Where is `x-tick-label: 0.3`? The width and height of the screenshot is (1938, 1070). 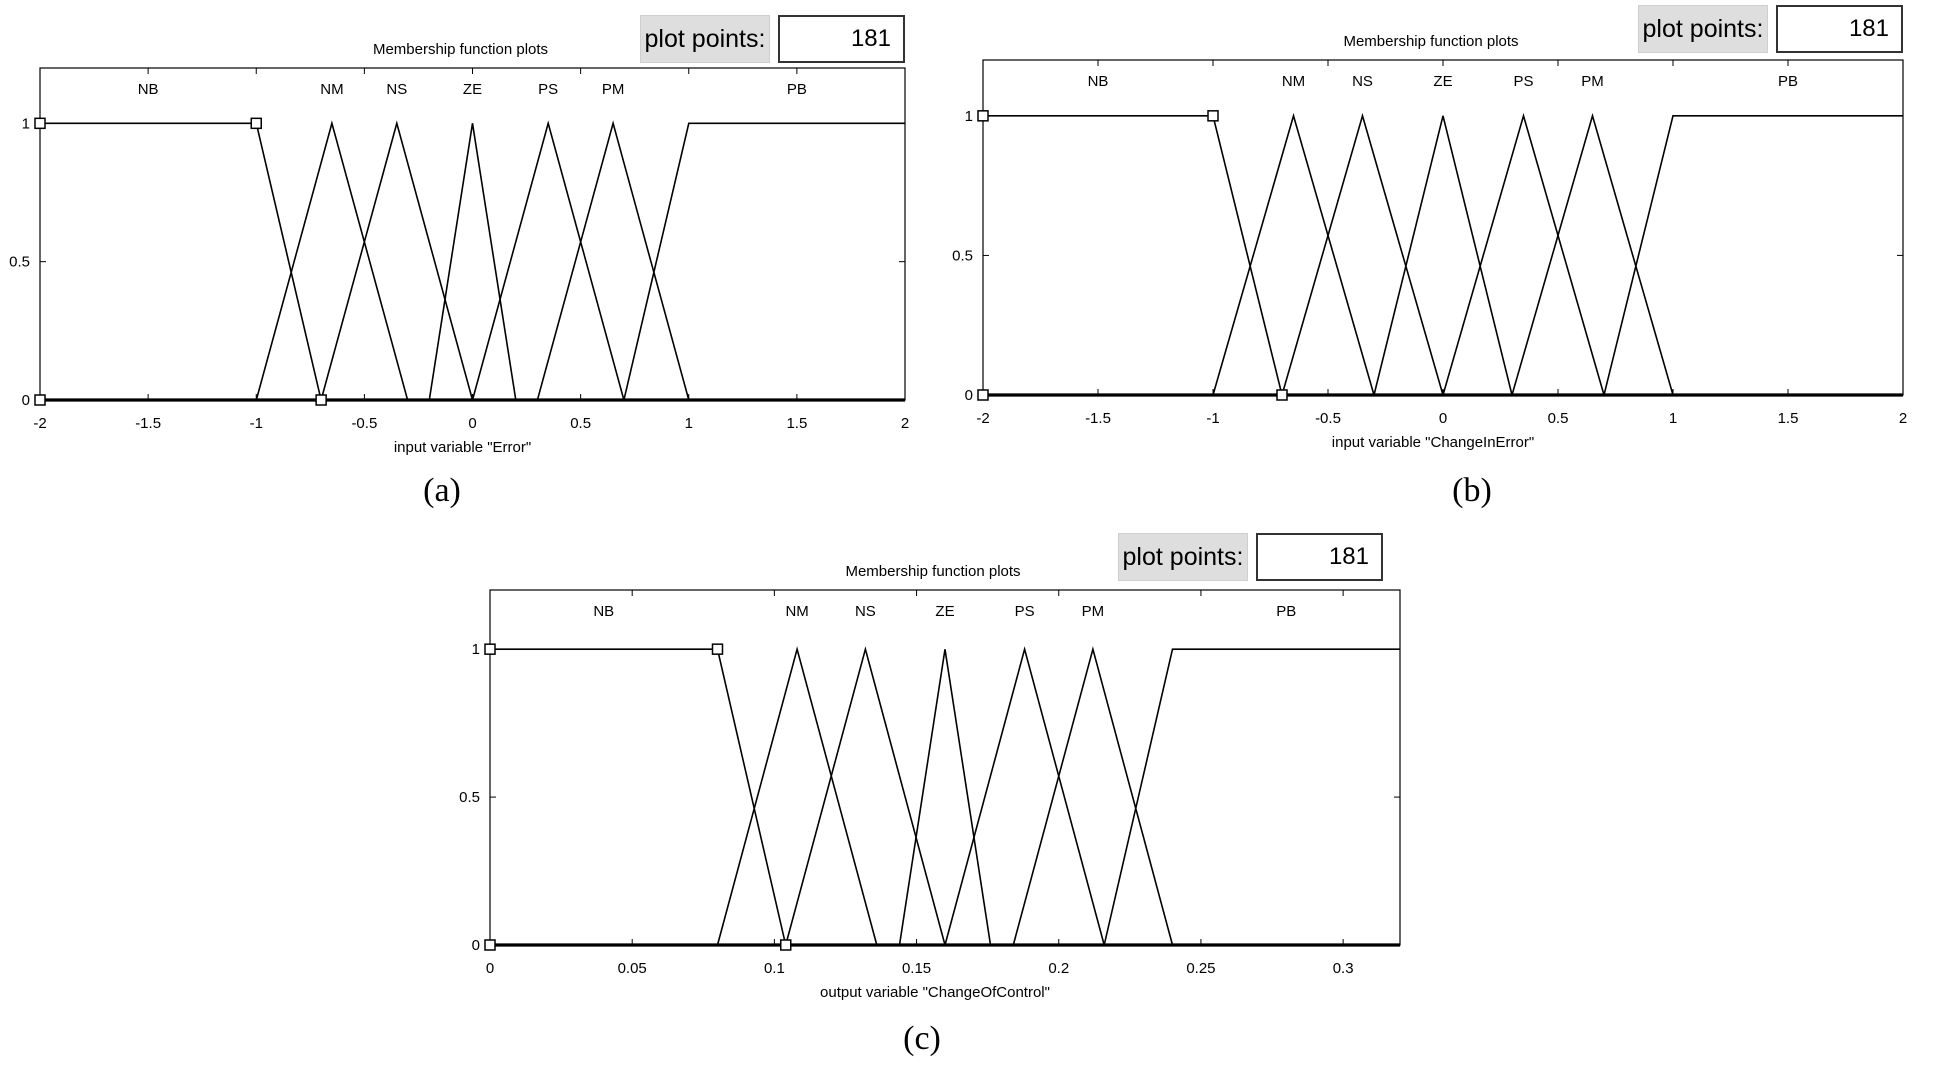 x-tick-label: 0.3 is located at coordinates (1343, 968).